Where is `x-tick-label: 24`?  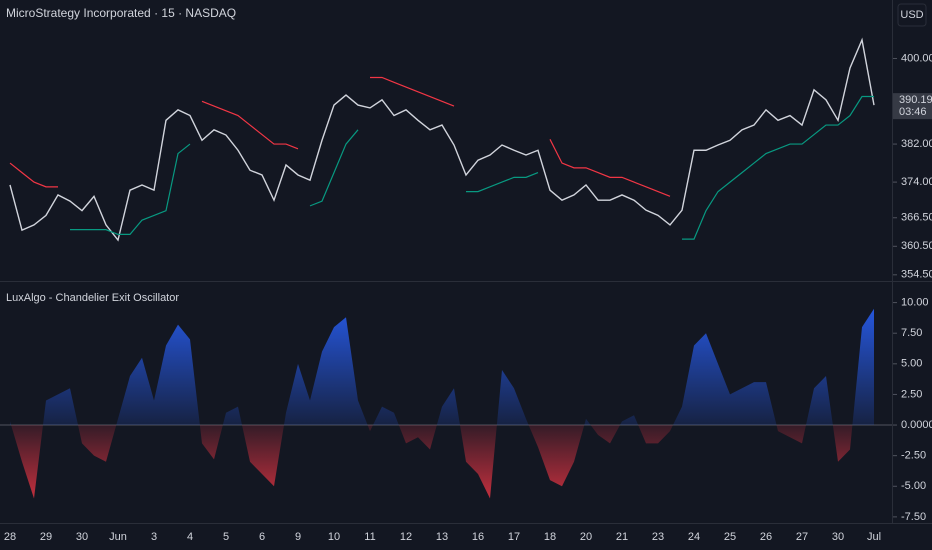 x-tick-label: 24 is located at coordinates (694, 537).